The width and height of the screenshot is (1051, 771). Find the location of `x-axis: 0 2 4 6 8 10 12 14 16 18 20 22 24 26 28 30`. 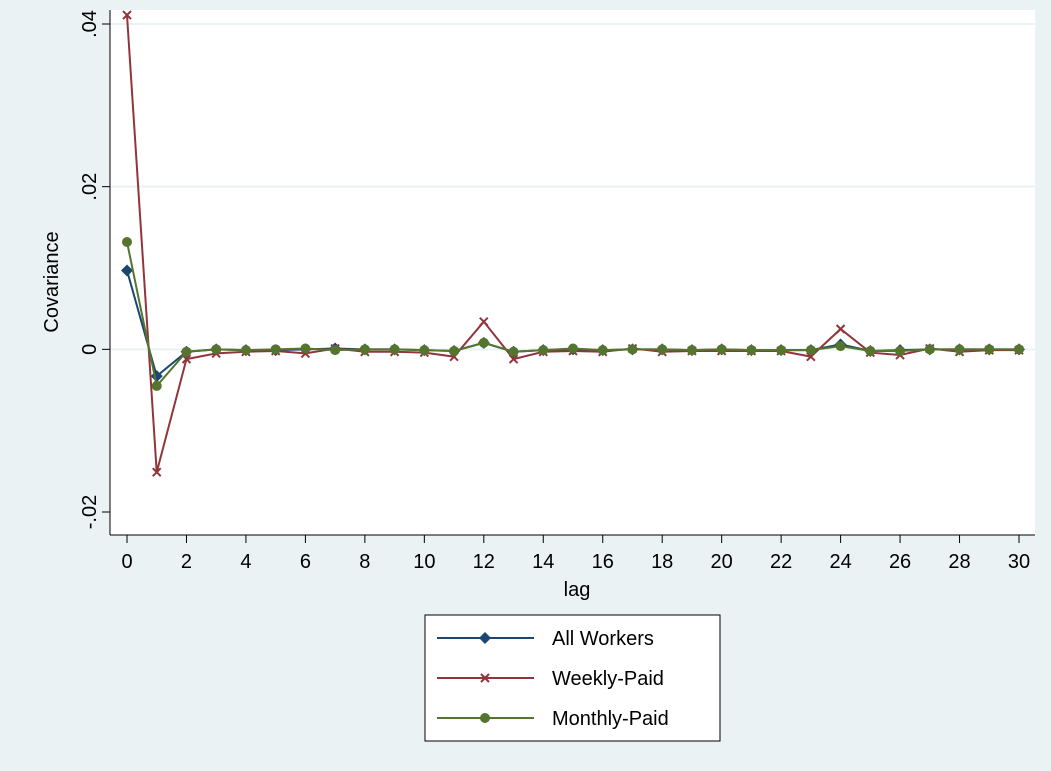

x-axis: 0 2 4 6 8 10 12 14 16 18 20 22 24 26 28 30 is located at coordinates (572, 553).